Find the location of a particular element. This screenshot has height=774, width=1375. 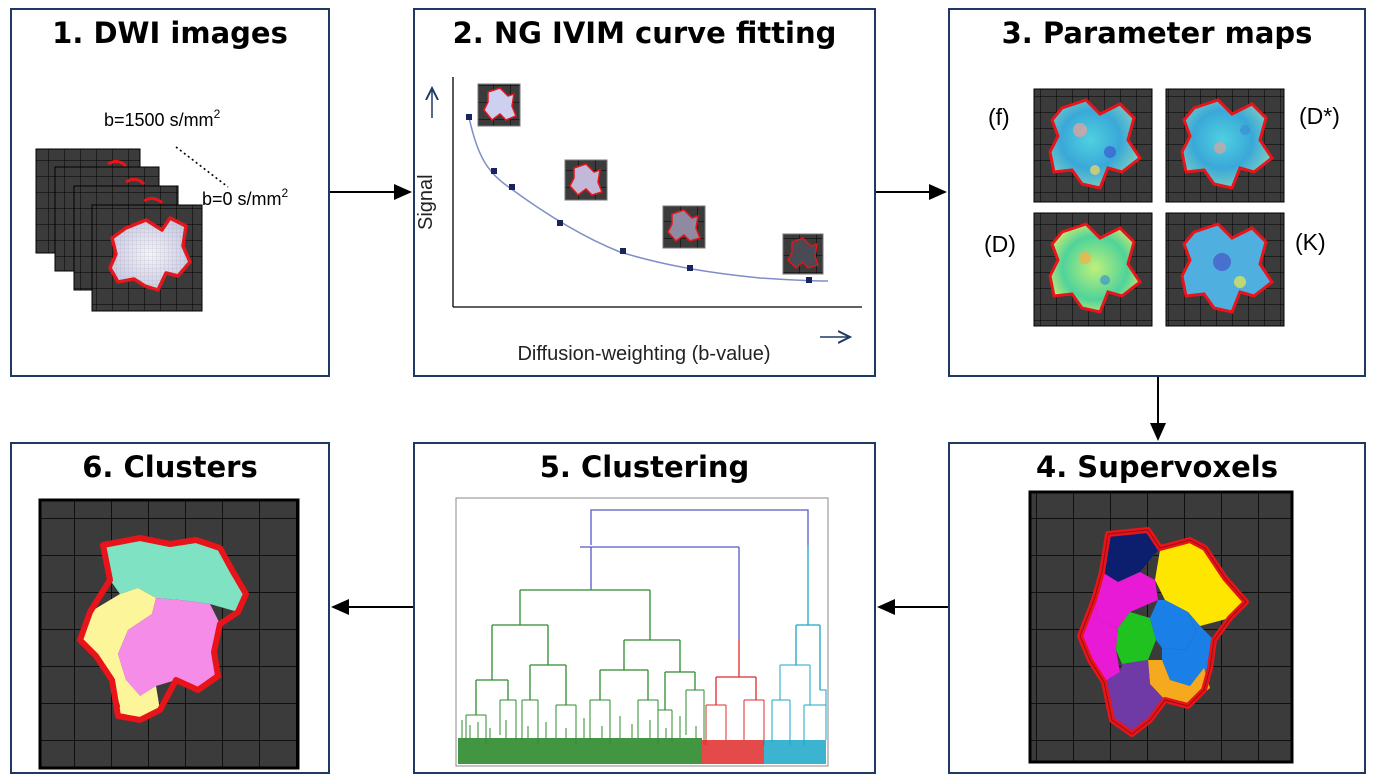

panel-title: 3. Parameter maps is located at coordinates (1157, 33).